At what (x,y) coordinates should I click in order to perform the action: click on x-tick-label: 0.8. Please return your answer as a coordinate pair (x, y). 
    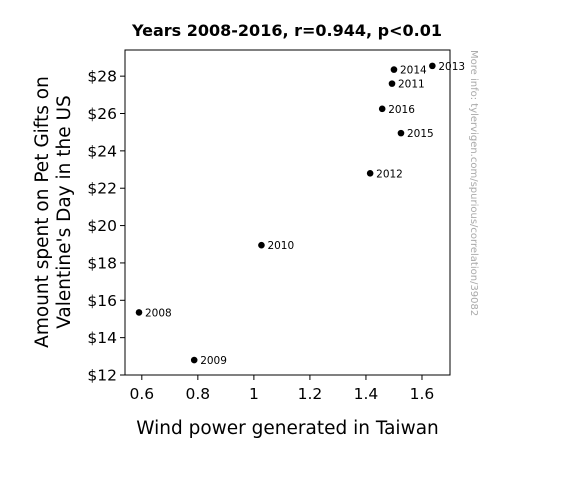
    Looking at the image, I should click on (198, 394).